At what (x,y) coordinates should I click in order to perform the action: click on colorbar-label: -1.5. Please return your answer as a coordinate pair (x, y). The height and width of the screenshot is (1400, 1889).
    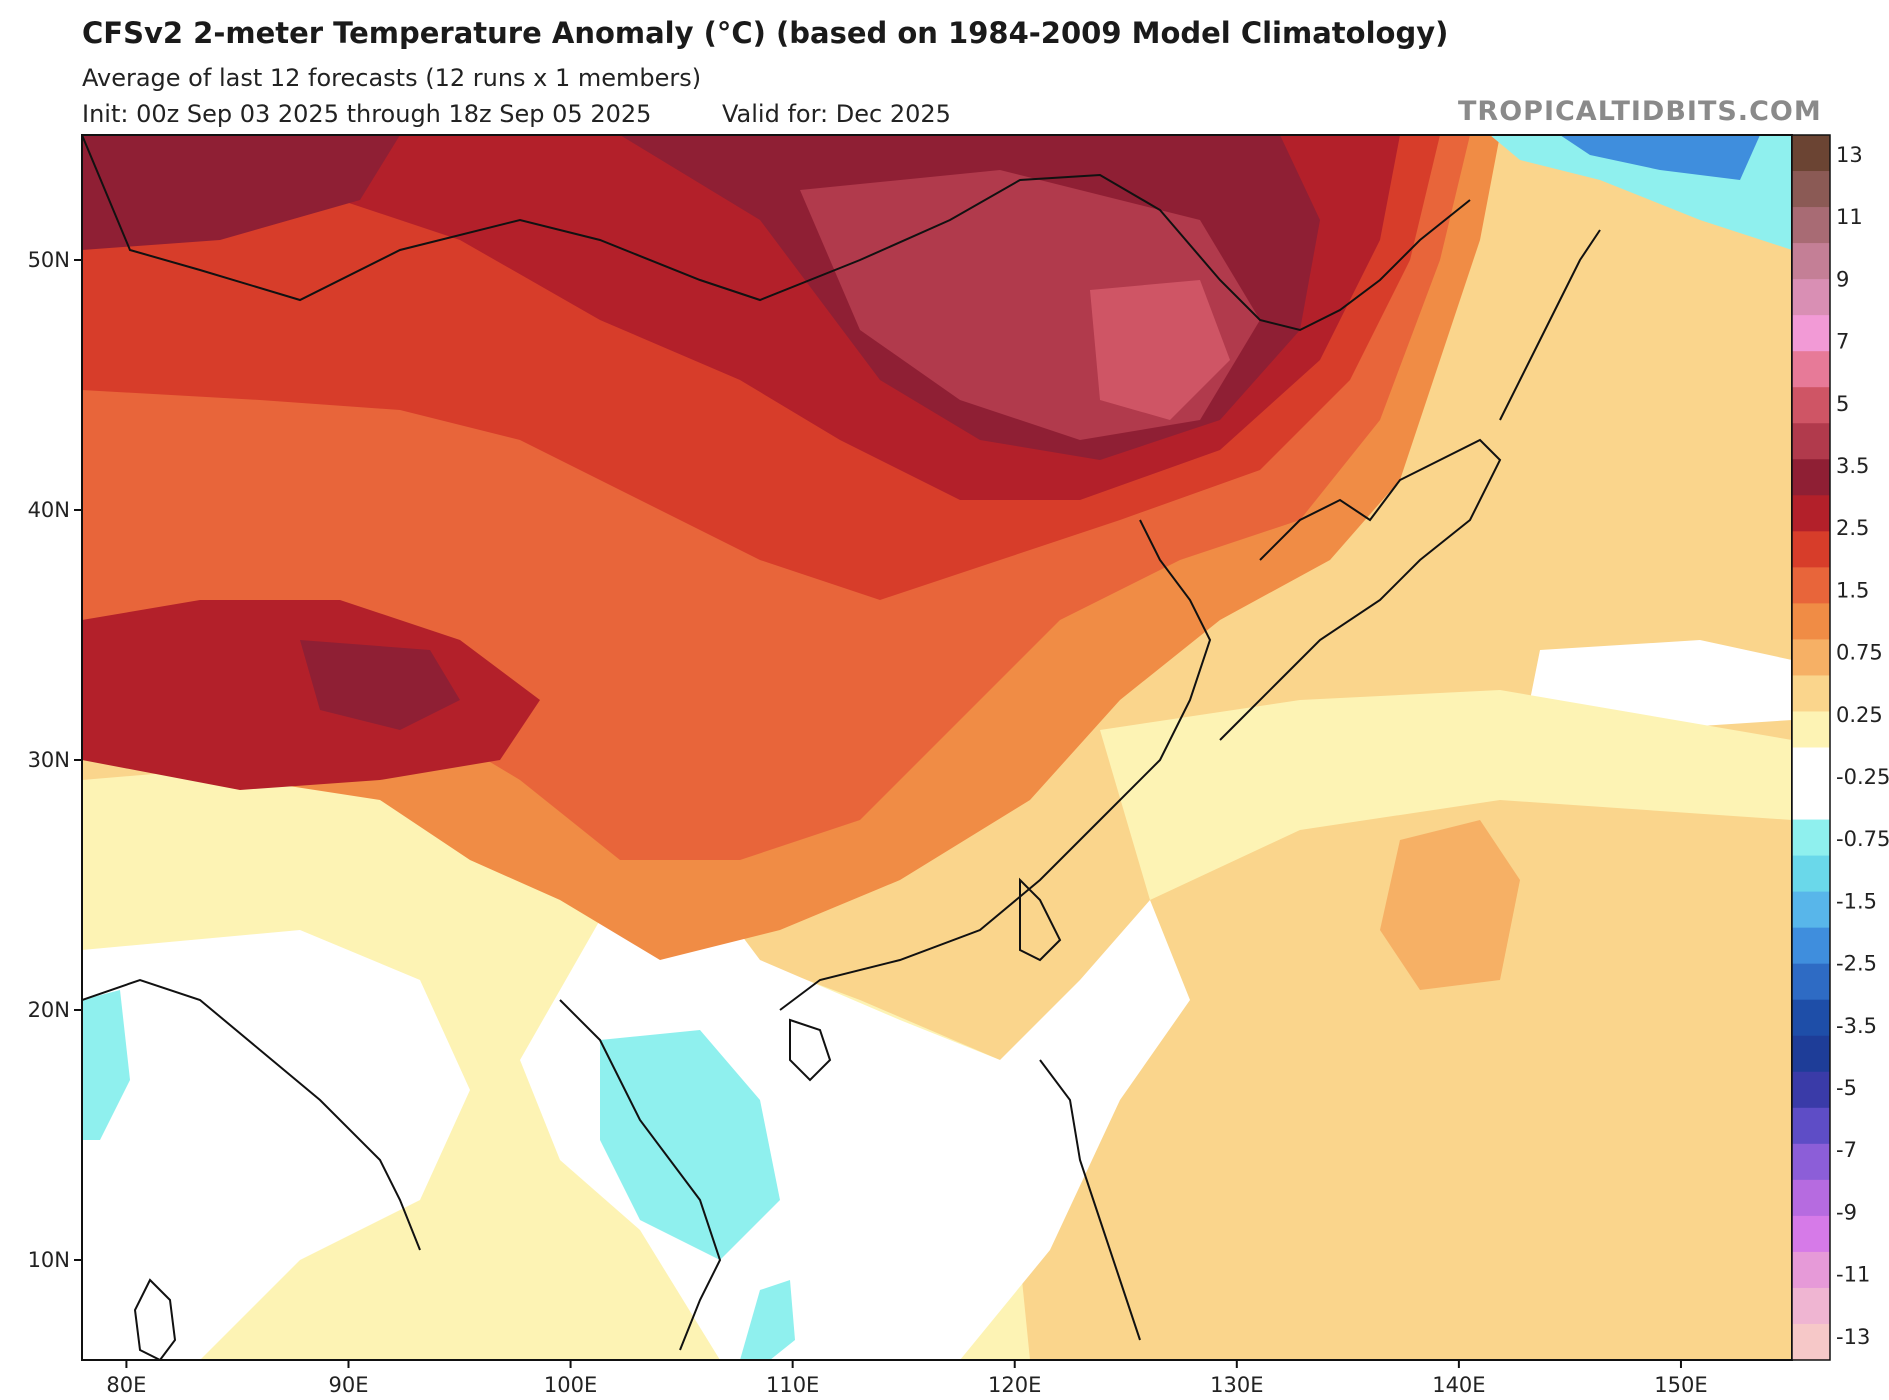
    Looking at the image, I should click on (1856, 901).